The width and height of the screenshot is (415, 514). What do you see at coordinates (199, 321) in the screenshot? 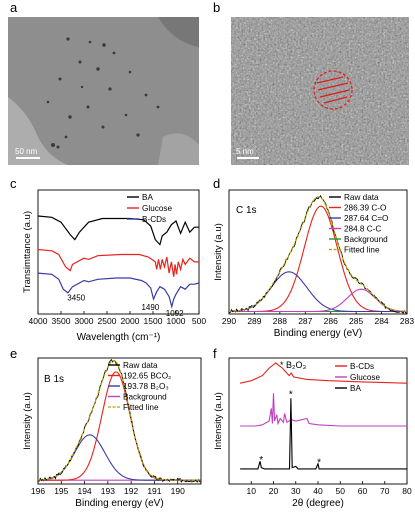
I see `x-tick-label: 500` at bounding box center [199, 321].